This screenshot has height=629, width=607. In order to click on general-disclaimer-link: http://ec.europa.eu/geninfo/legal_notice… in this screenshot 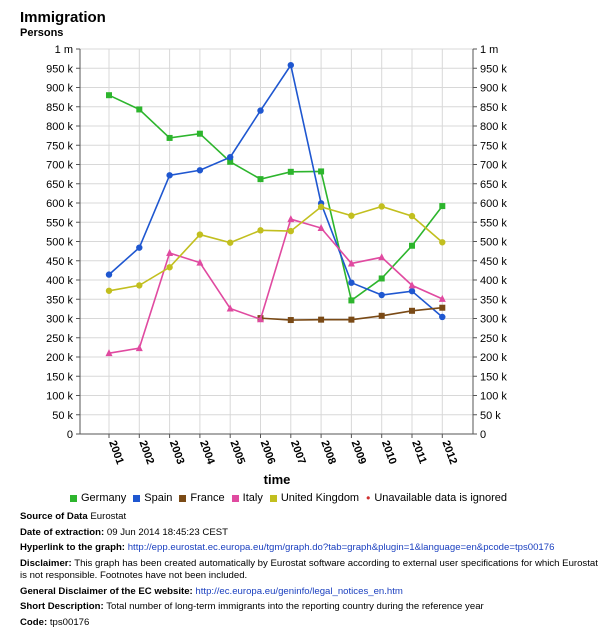, I will do `click(298, 591)`.